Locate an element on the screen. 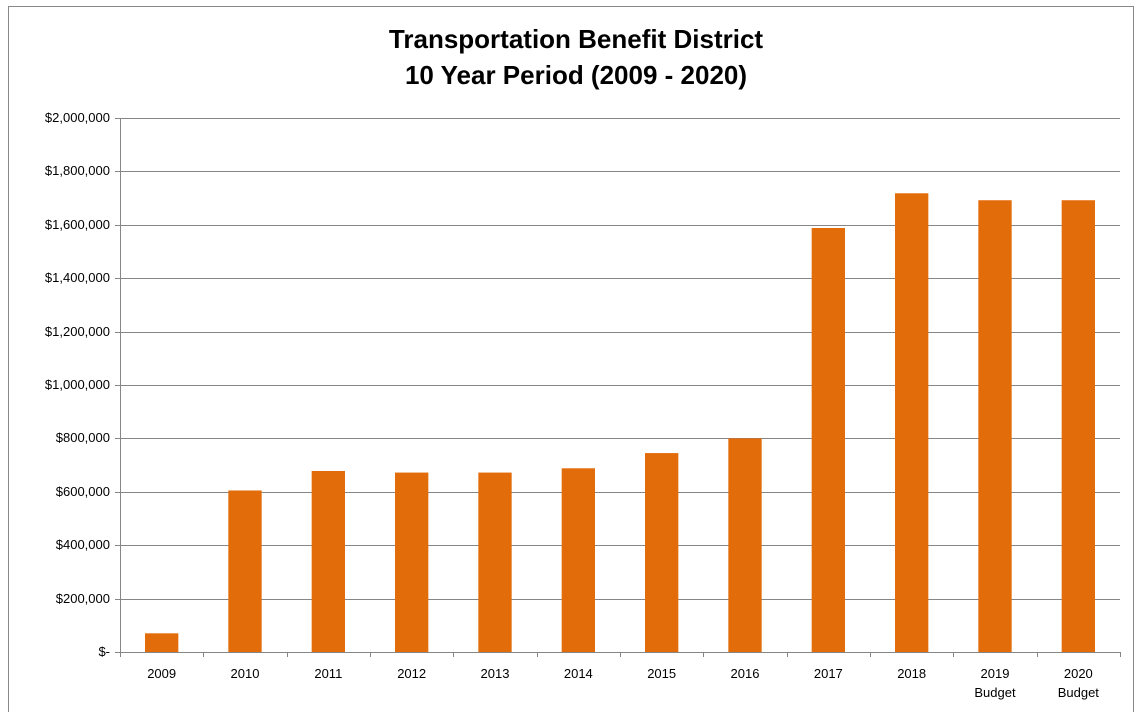 The height and width of the screenshot is (712, 1135). x-tick-label: 2017 is located at coordinates (828, 673).